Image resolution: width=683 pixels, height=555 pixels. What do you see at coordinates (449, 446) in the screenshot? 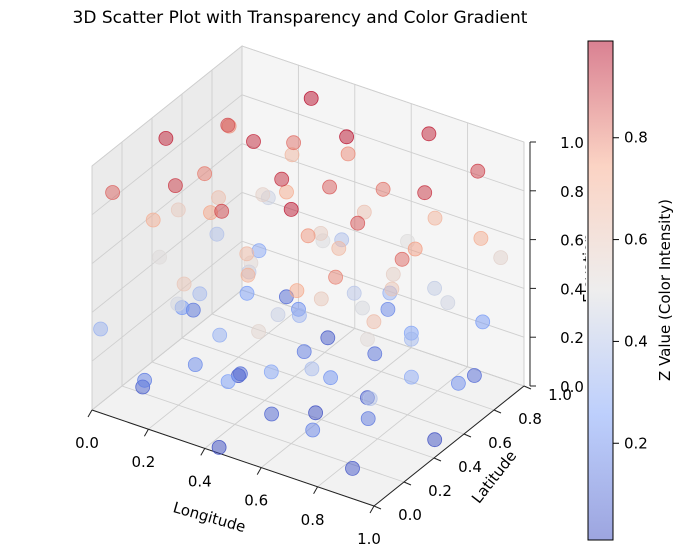
I see `y-axis-line` at bounding box center [449, 446].